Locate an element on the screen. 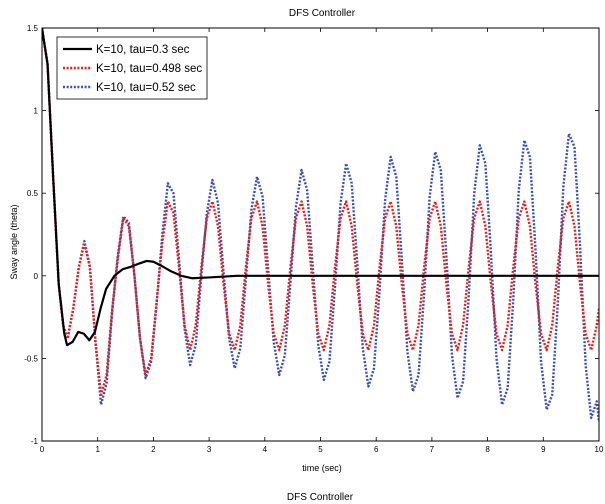  x-tick-label: 1 is located at coordinates (97, 449).